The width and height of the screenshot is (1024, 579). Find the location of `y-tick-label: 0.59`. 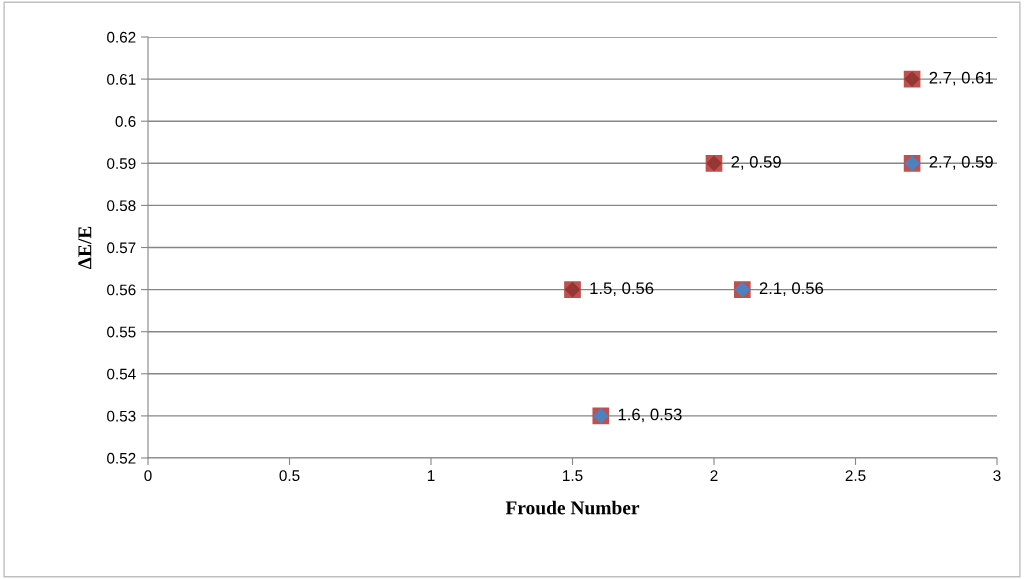

y-tick-label: 0.59 is located at coordinates (121, 163).